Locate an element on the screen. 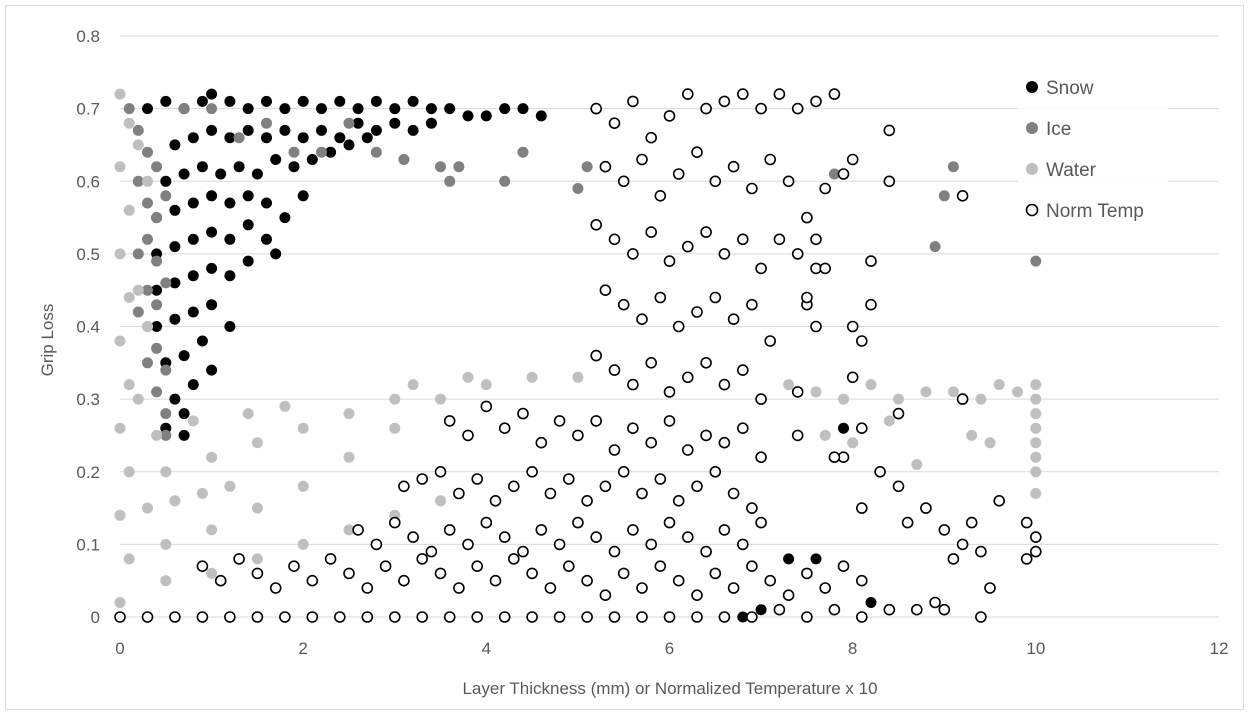  legend-marker is located at coordinates (1032, 169).